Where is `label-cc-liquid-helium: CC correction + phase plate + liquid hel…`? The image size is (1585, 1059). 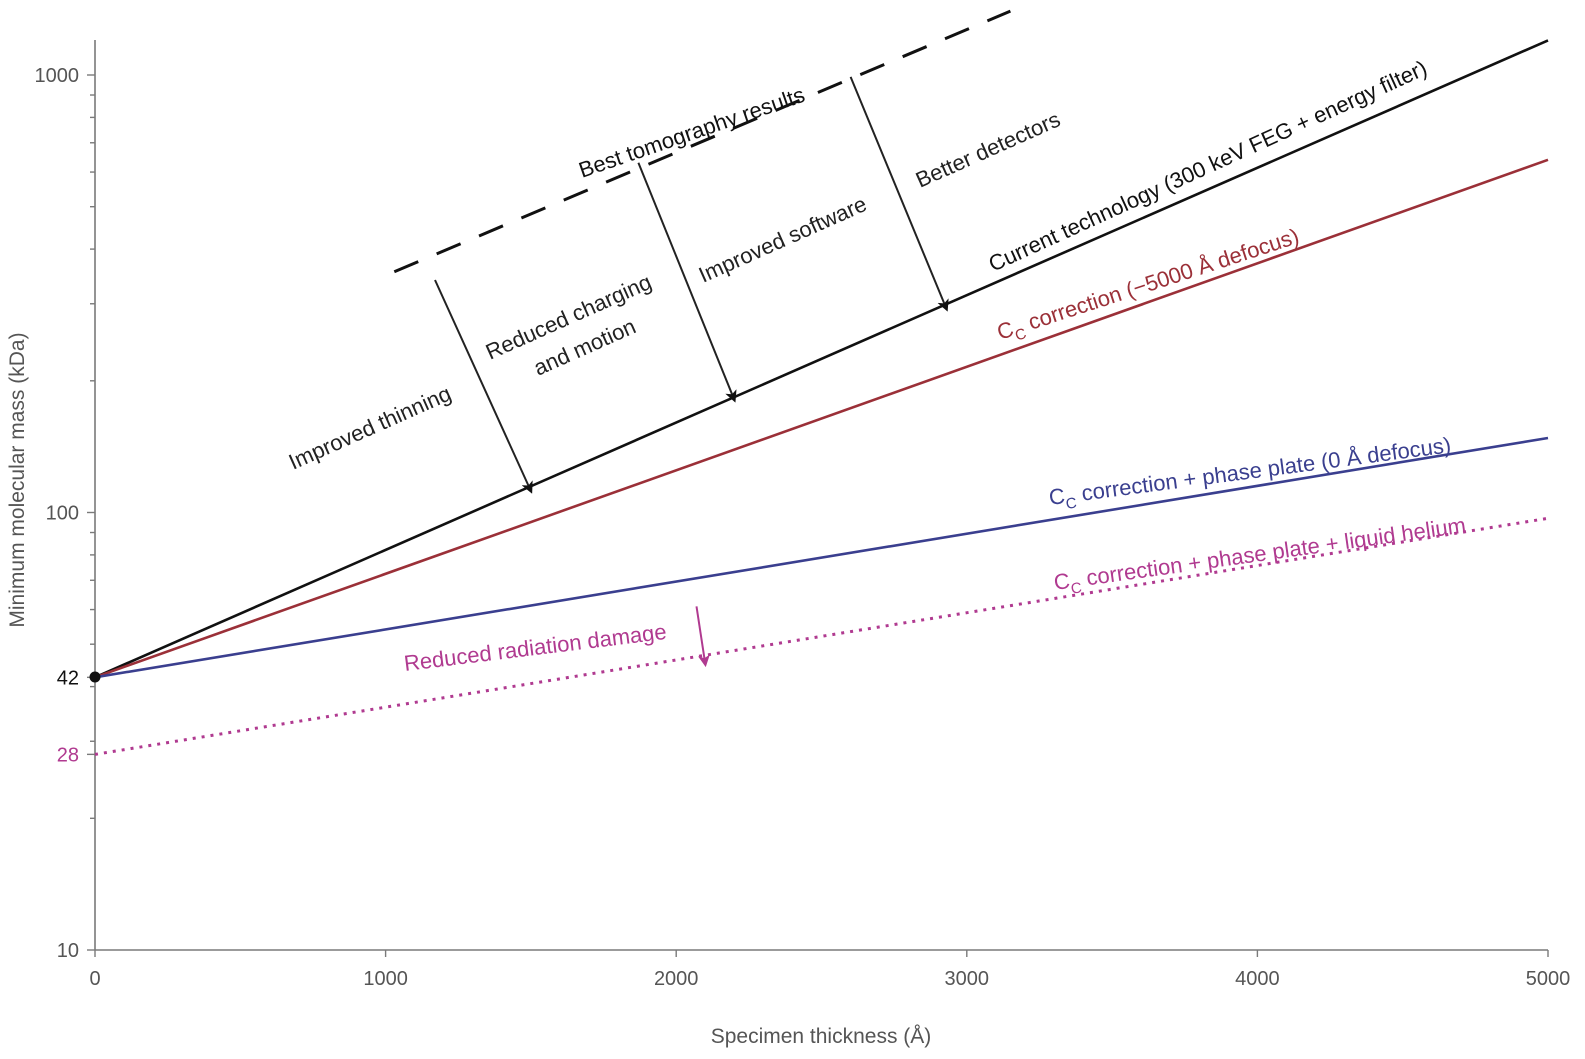
label-cc-liquid-helium: CC correction + phase plate + liquid hel… is located at coordinates (1260, 556).